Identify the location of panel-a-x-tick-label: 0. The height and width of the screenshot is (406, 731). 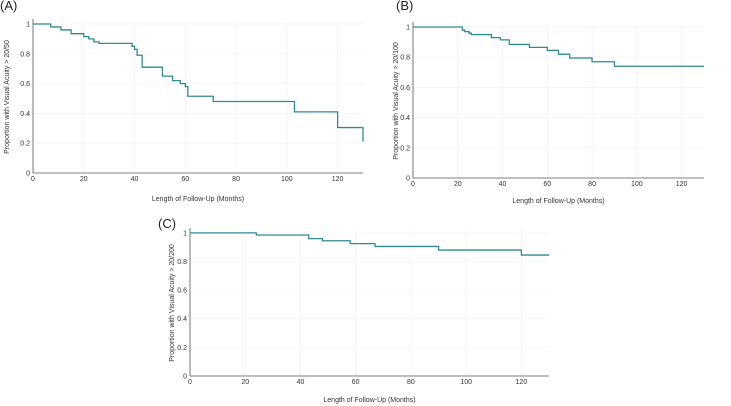
(33, 179).